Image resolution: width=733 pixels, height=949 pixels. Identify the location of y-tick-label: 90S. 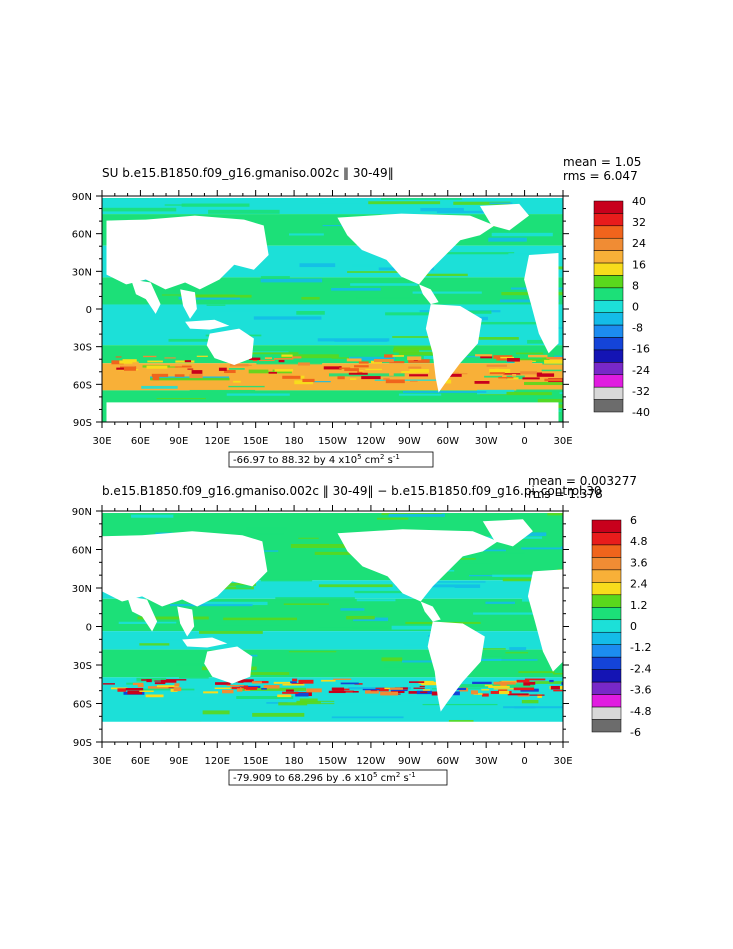
(82, 423).